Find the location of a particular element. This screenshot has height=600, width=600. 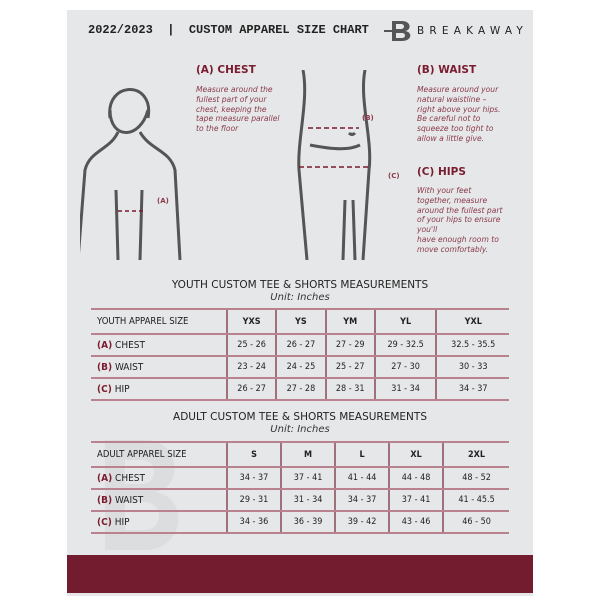

chest-heading: (A) CHEST is located at coordinates (226, 70).